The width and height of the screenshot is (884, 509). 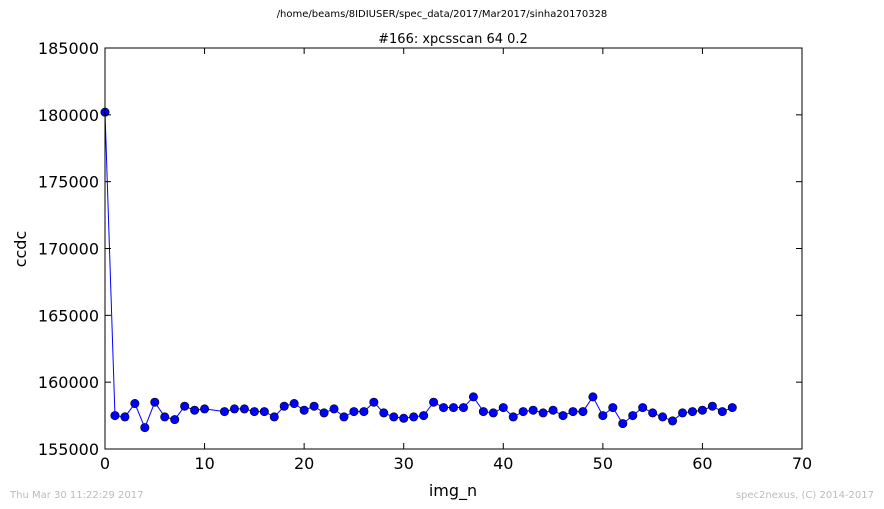 I want to click on y-tick-label: 170000, so click(x=68, y=249).